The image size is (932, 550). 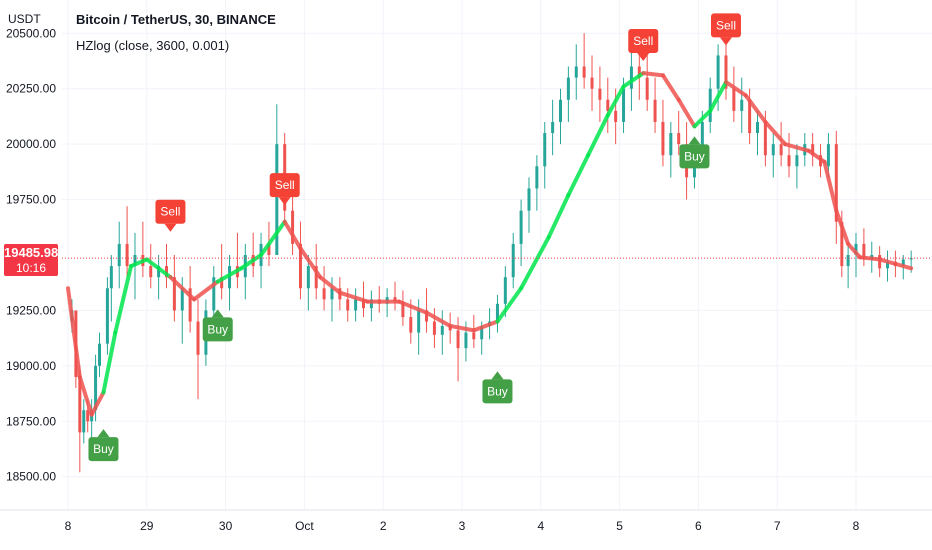 What do you see at coordinates (383, 526) in the screenshot?
I see `time-axis-label: 2` at bounding box center [383, 526].